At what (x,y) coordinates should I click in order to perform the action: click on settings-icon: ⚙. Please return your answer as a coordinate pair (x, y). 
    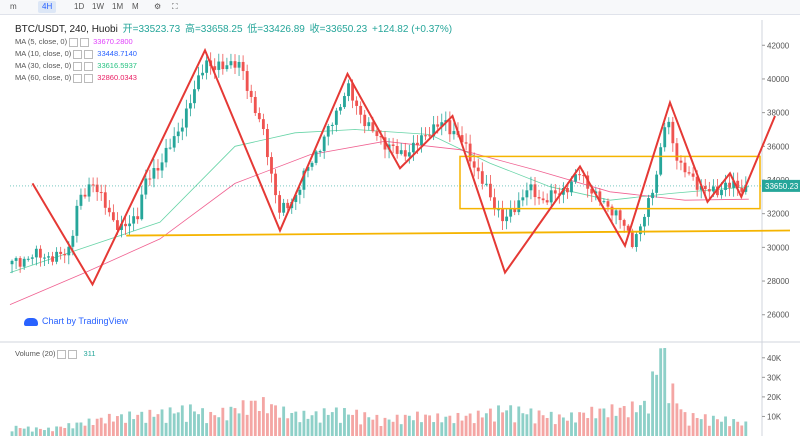
    Looking at the image, I should click on (158, 6).